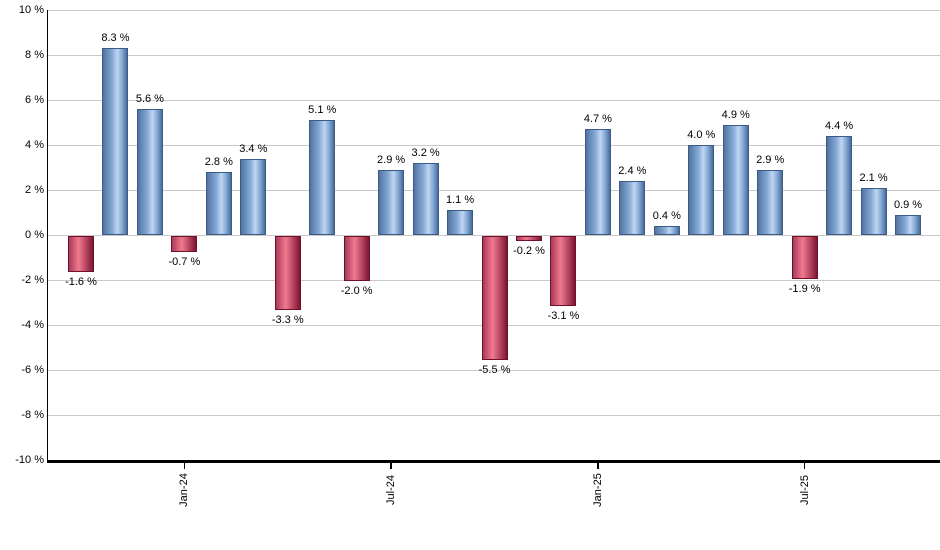 The image size is (940, 550). I want to click on y-axis-tick-label: -8 %, so click(32, 414).